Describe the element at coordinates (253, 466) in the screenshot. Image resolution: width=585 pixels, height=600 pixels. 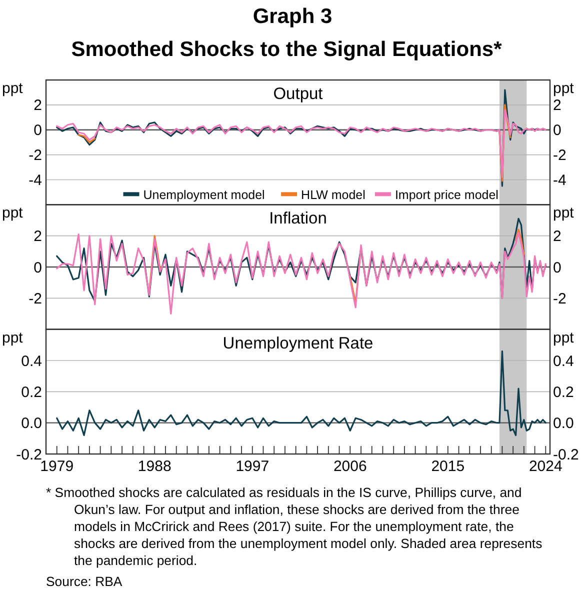
I see `x-tick-label: 1997` at that location.